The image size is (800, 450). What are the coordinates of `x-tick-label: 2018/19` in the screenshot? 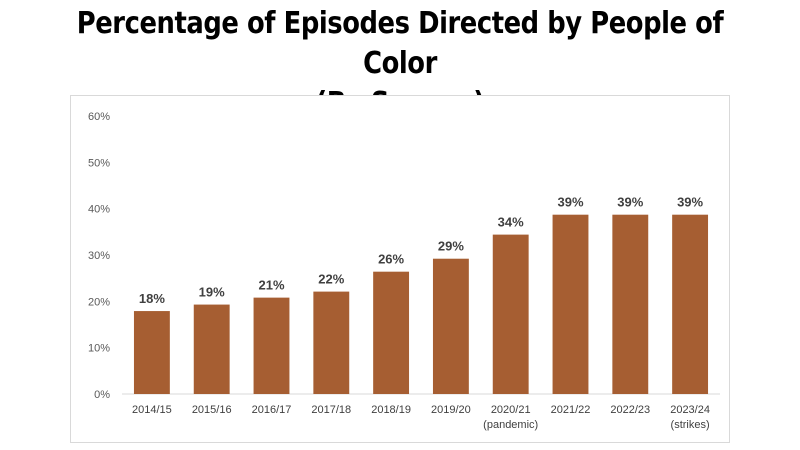 It's located at (391, 410).